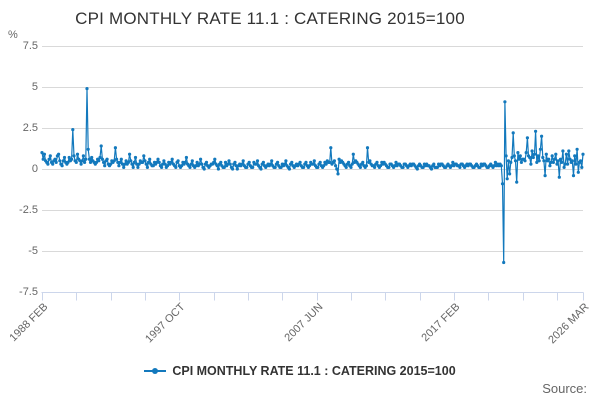  I want to click on x-axis-label: 2007 JUN, so click(304, 323).